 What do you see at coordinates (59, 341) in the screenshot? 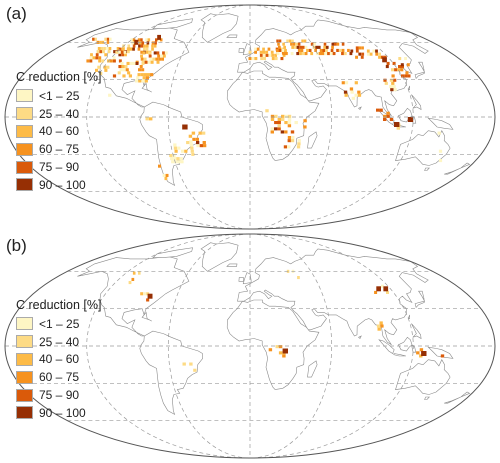
I see `legend-label: 25 – 40` at bounding box center [59, 341].